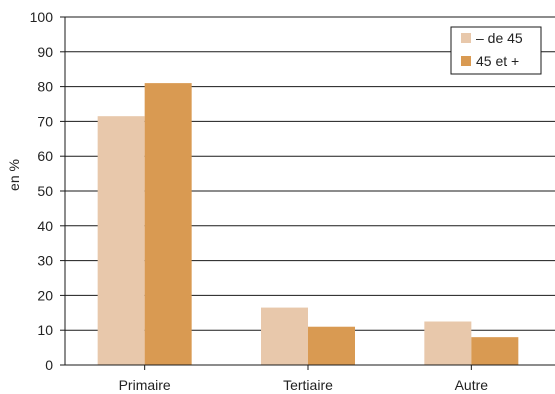 The height and width of the screenshot is (394, 555). Describe the element at coordinates (472, 385) in the screenshot. I see `x-category-label: Autre` at that location.